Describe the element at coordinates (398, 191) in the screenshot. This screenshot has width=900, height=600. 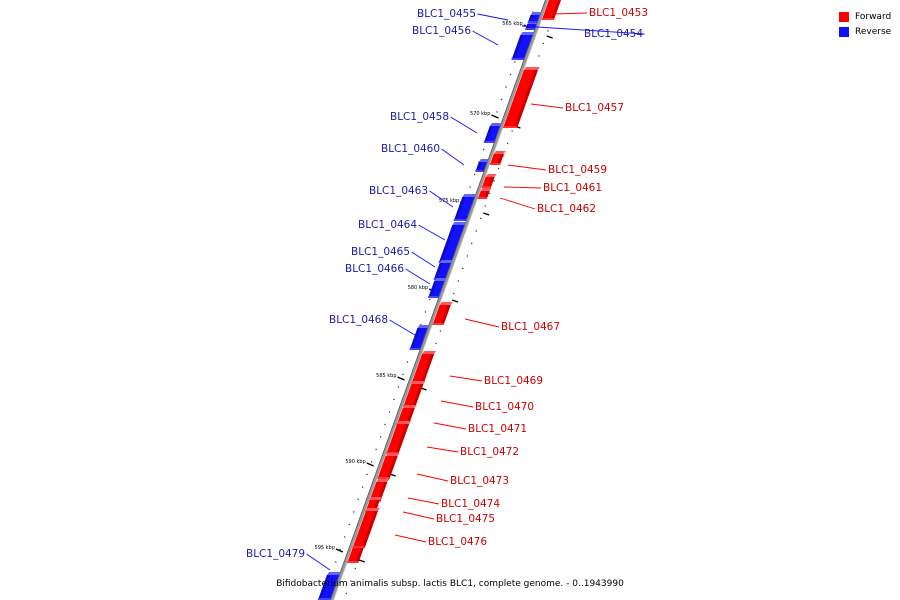
I see `gene-label: BLC1_0463` at that location.